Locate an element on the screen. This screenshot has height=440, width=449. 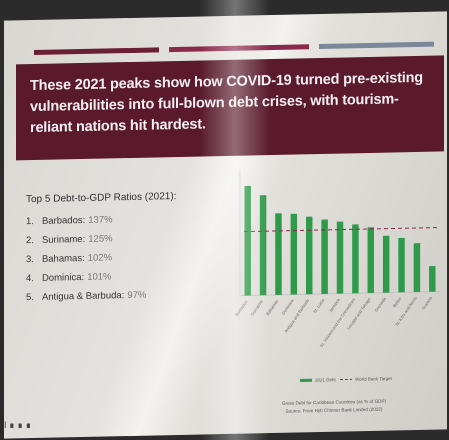
list-item: 2. Suriname: 125% is located at coordinates (86, 244).